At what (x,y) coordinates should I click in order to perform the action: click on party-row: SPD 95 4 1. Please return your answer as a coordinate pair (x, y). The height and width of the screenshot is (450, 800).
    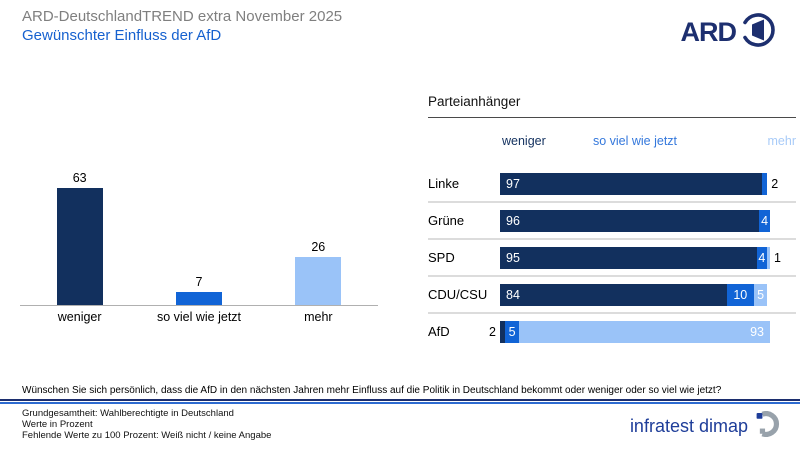
    Looking at the image, I should click on (612, 256).